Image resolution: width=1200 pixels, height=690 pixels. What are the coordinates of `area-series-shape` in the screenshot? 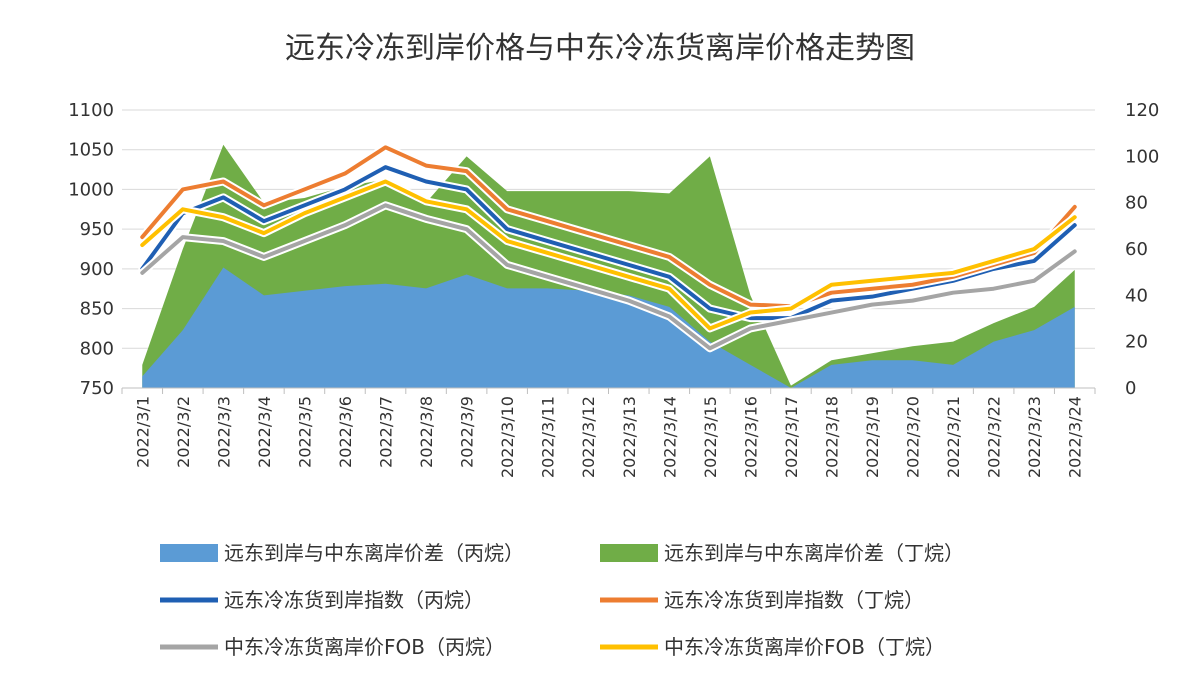 It's located at (608, 327).